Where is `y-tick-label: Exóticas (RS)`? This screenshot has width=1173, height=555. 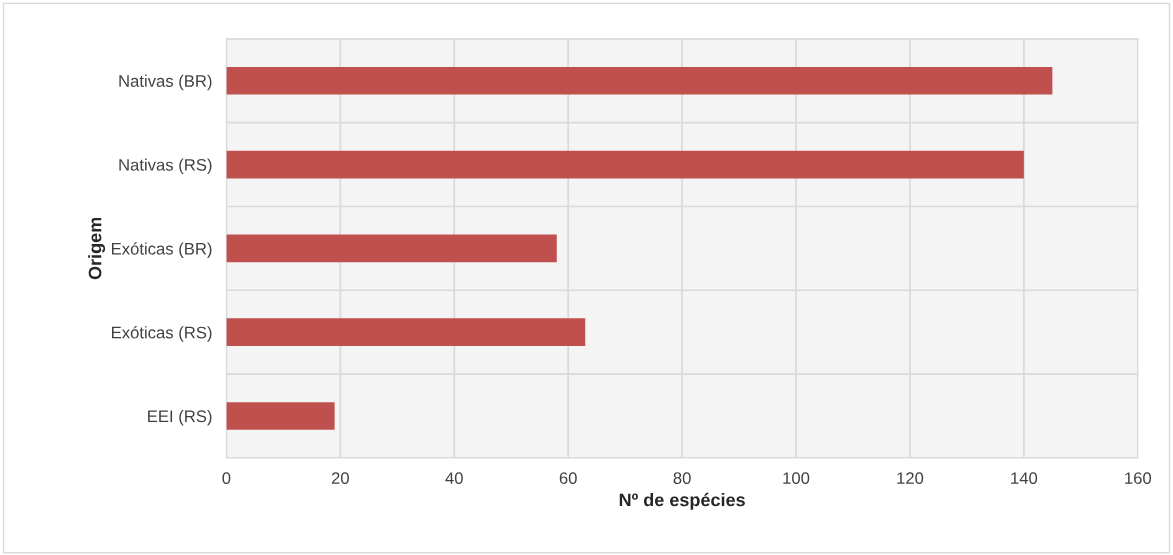 y-tick-label: Exóticas (RS) is located at coordinates (162, 334).